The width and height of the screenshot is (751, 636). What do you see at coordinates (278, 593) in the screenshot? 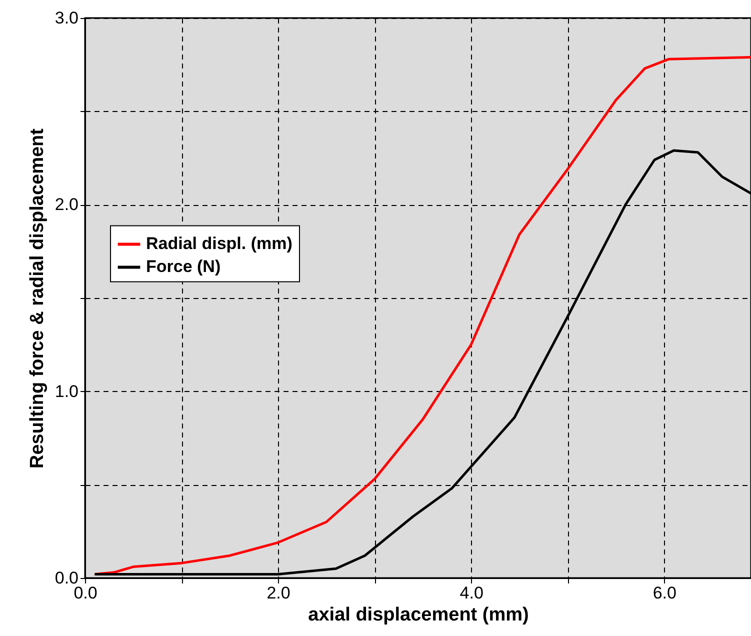
I see `x-tick-label: 2.0` at bounding box center [278, 593].